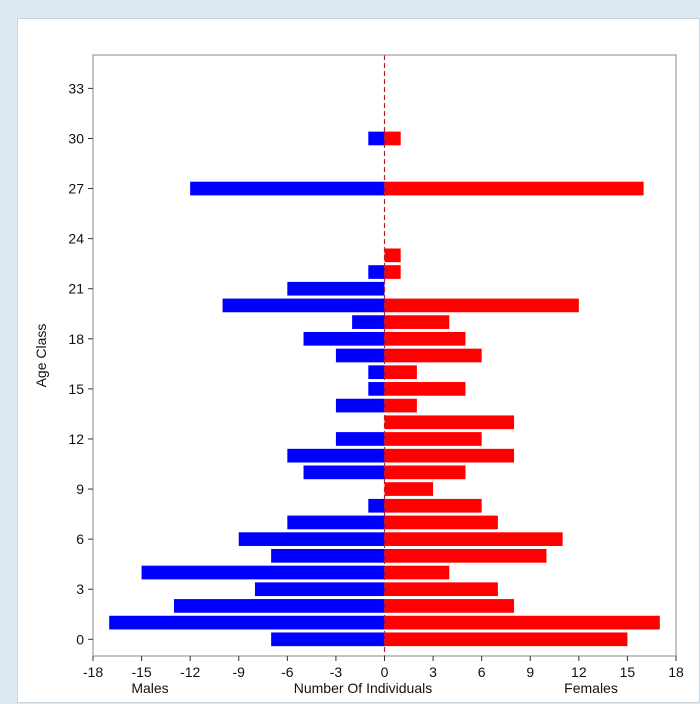  What do you see at coordinates (93, 672) in the screenshot?
I see `x-tick-label: -18` at bounding box center [93, 672].